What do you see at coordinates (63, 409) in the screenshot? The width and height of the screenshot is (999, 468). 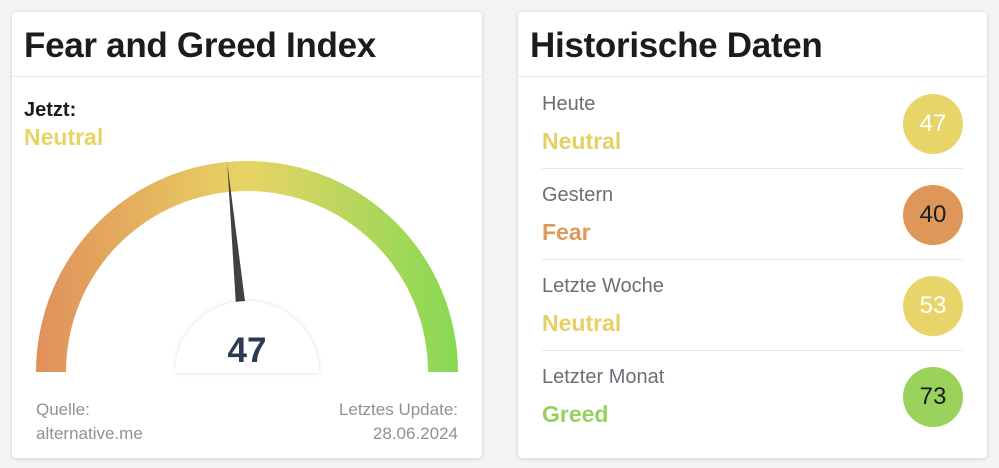 I see `source-label: Quelle:` at bounding box center [63, 409].